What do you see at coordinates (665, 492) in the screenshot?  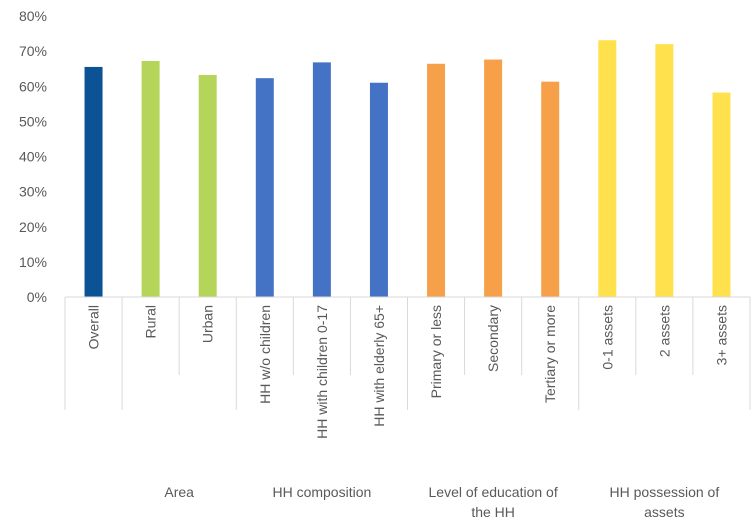 I see `group-label-line: HH possession of` at bounding box center [665, 492].